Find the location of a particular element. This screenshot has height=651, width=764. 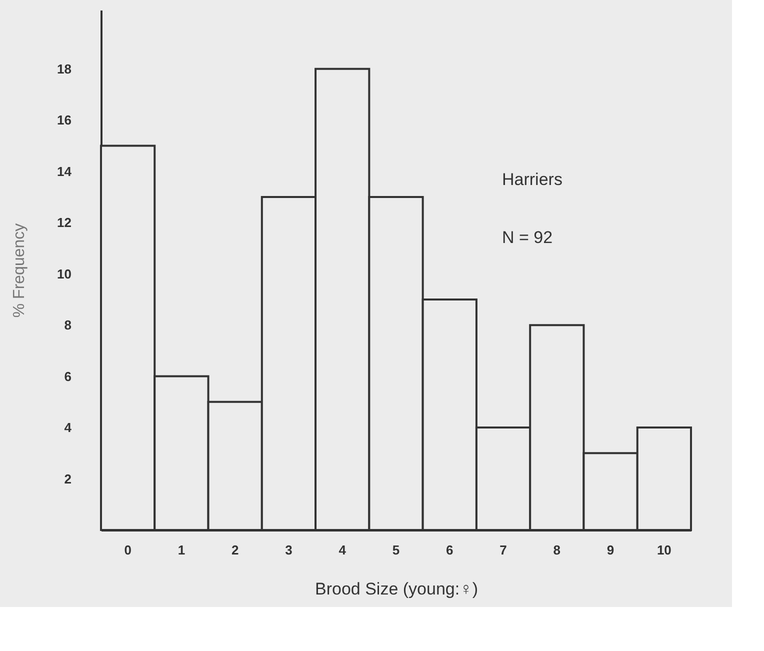

x-tick-label: 6 is located at coordinates (450, 550).